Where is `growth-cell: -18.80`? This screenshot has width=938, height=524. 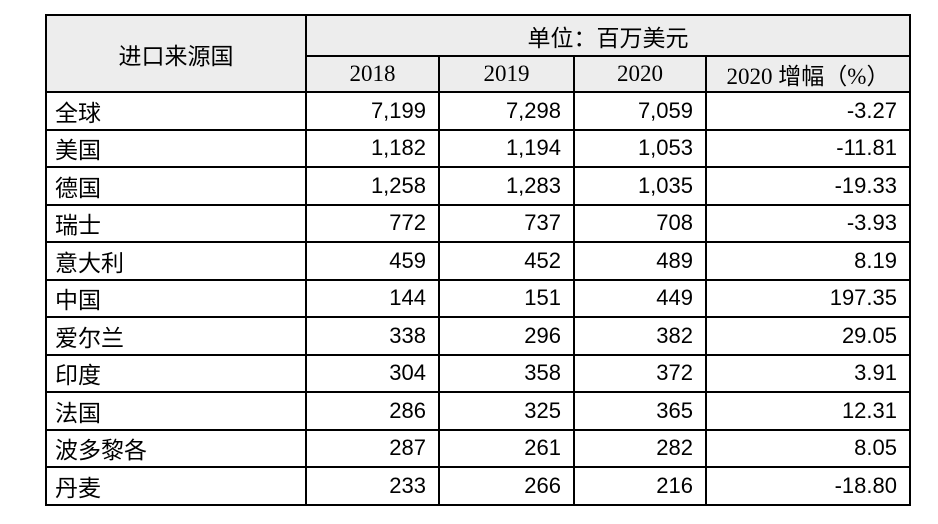
growth-cell: -18.80 is located at coordinates (808, 486).